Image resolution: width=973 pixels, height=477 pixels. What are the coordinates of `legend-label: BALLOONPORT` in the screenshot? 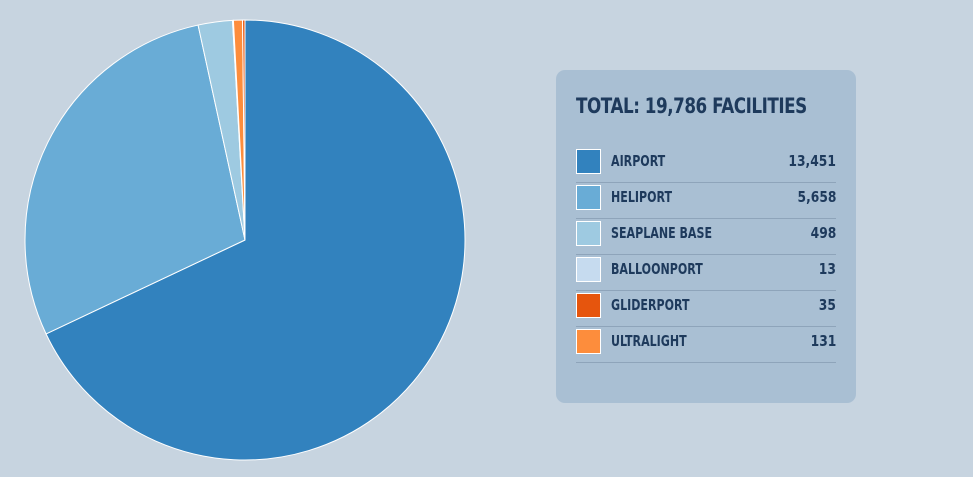 It's located at (657, 269).